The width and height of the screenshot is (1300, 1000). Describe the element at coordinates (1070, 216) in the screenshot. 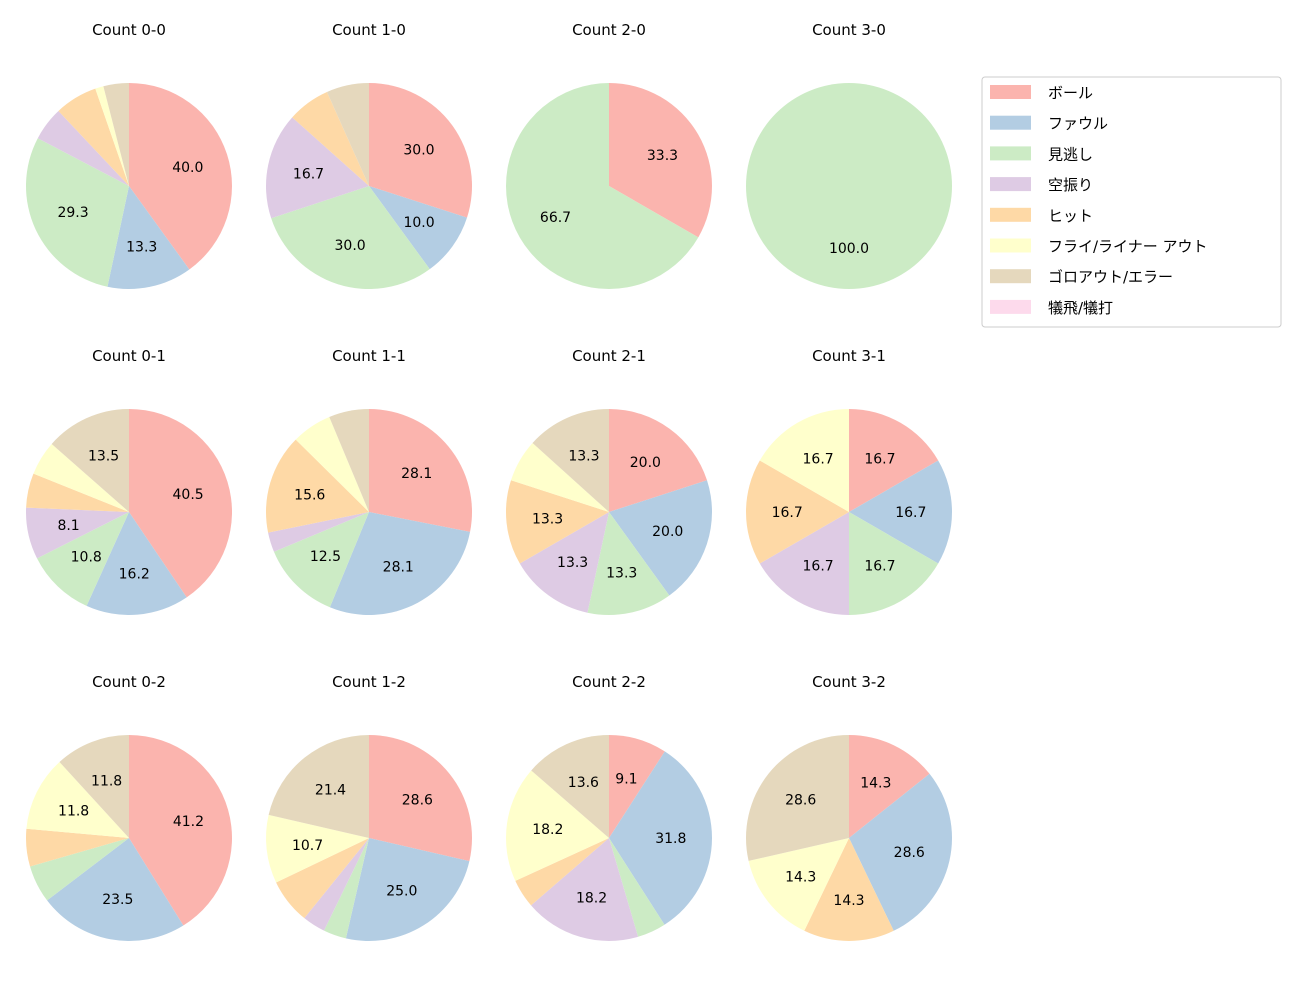

I see `legend-entry: ヒット` at that location.